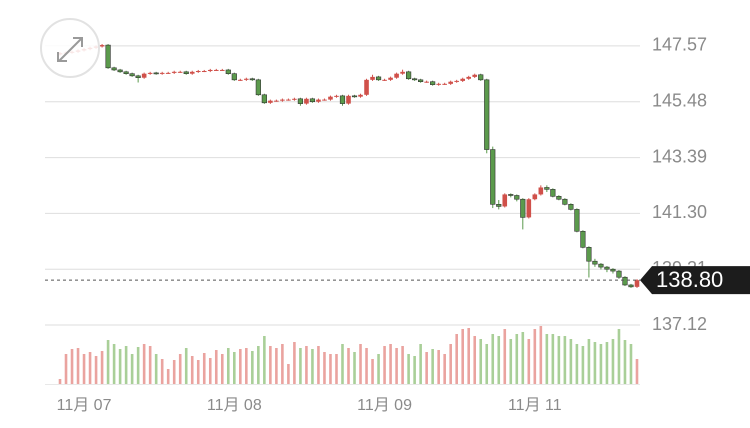  I want to click on zoom-icon, so click(70, 49).